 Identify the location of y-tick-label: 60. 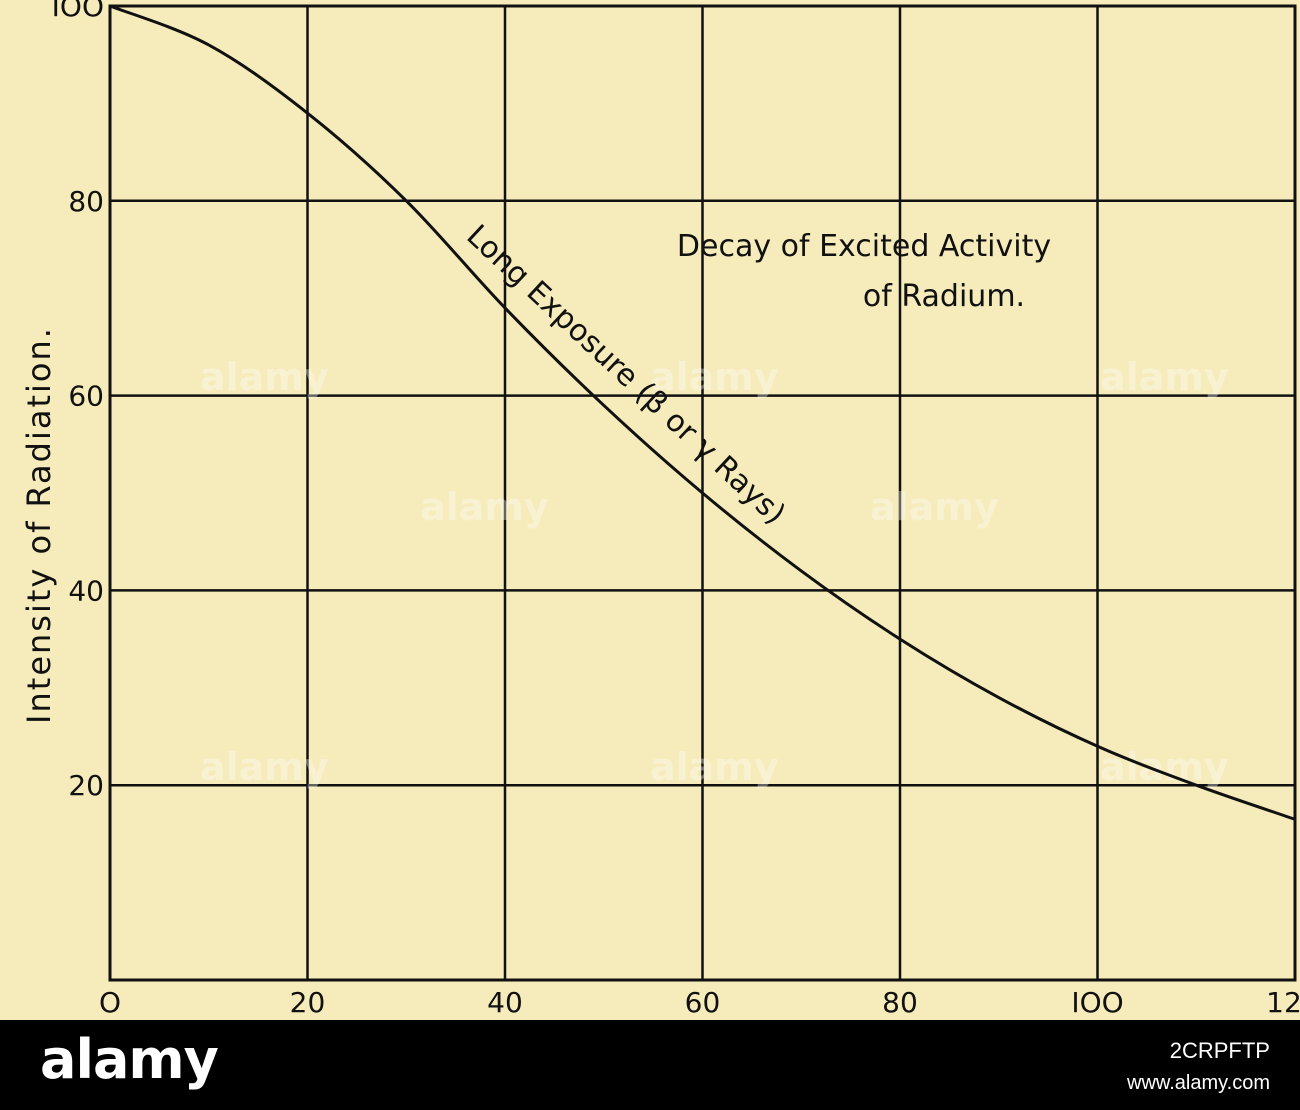
(86, 396).